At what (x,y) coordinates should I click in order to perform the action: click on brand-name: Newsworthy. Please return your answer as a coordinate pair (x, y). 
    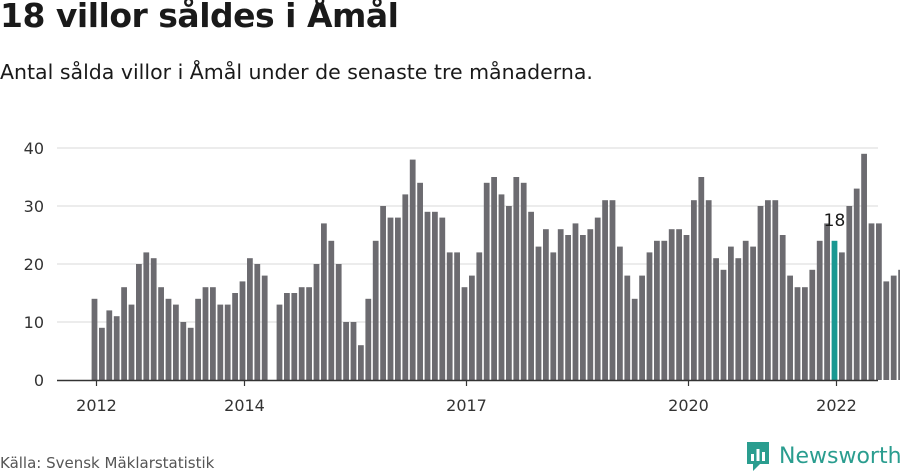
    Looking at the image, I should click on (839, 456).